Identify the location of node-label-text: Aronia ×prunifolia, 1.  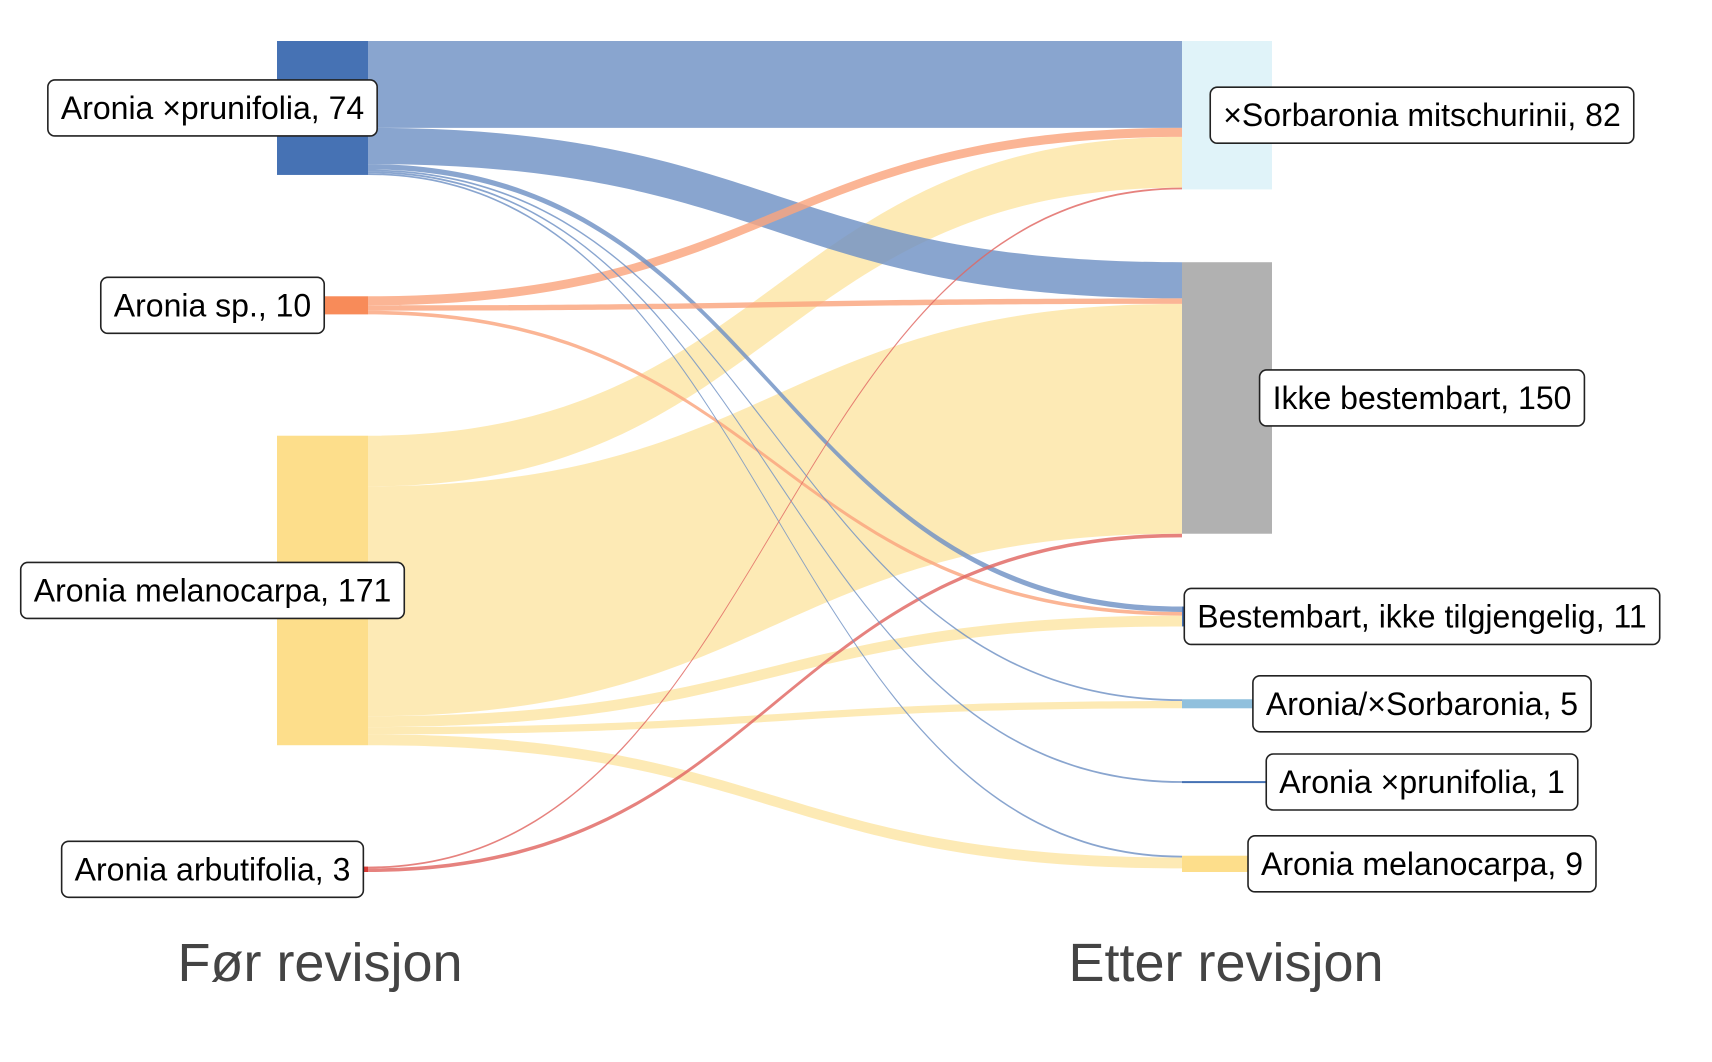
(1422, 782).